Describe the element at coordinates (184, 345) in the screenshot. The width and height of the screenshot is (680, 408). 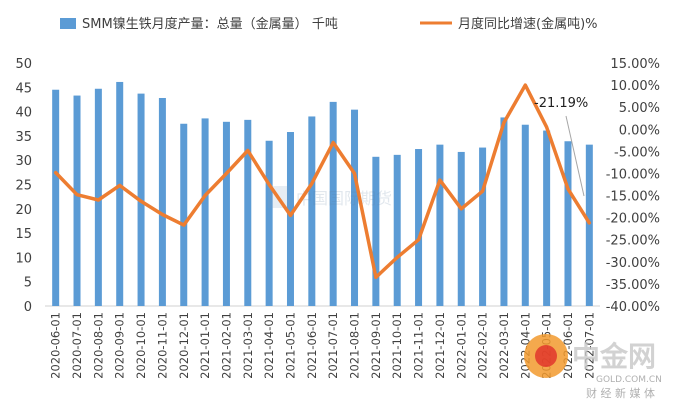
I see `x-tick-label: 2020-12-01` at that location.